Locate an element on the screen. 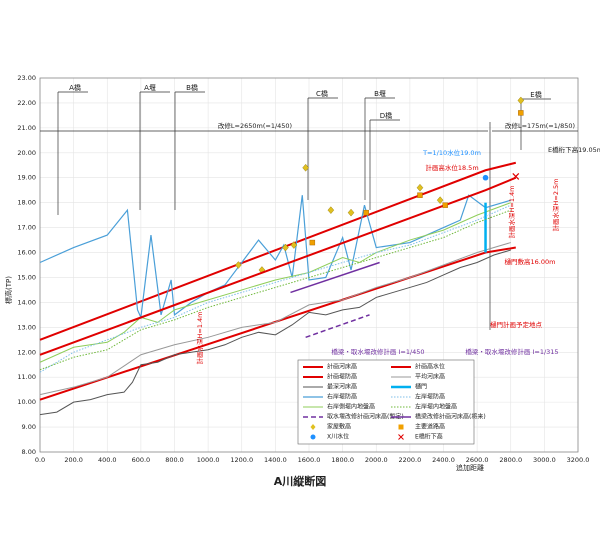 The width and height of the screenshot is (600, 540). legend-label: X川水位 is located at coordinates (338, 437).